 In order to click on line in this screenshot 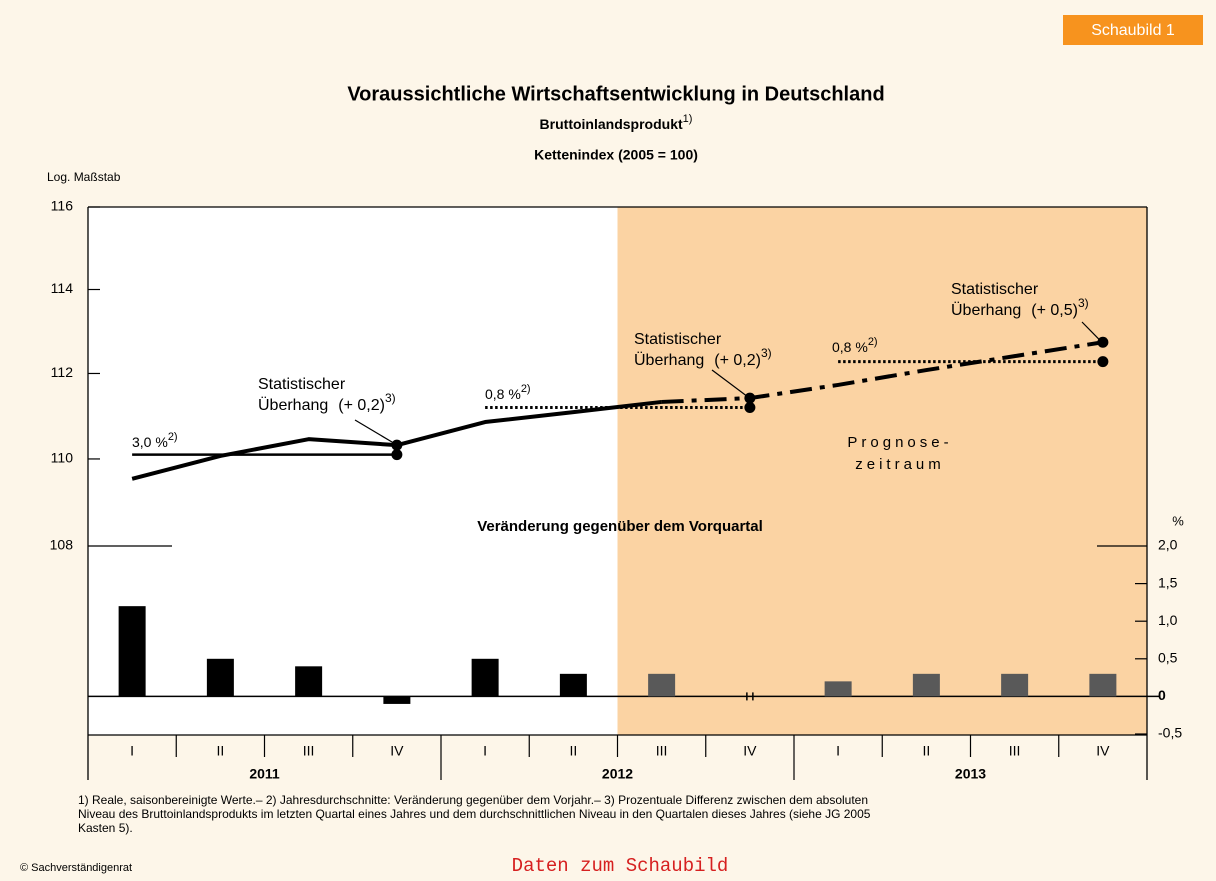, I will do `click(882, 372)`.